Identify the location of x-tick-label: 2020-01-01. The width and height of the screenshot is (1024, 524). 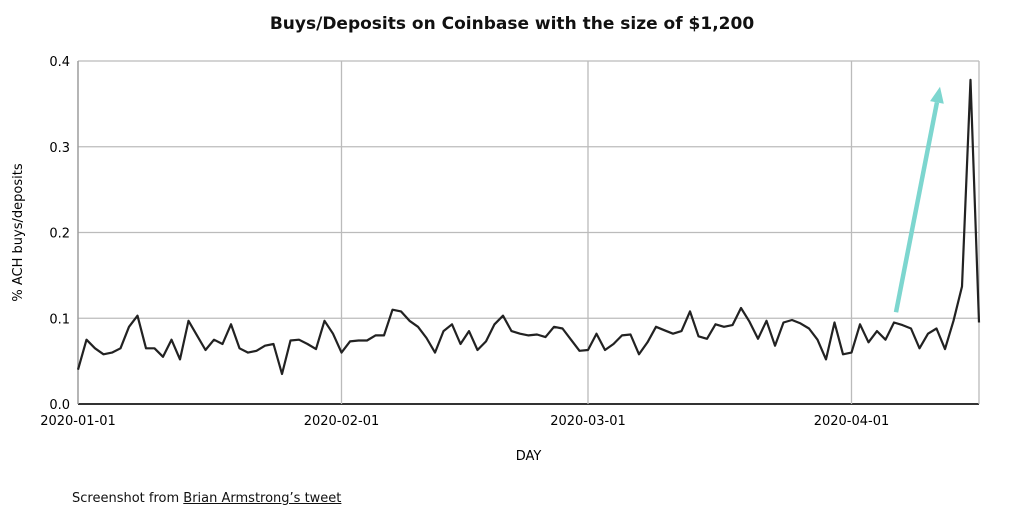
(78, 421).